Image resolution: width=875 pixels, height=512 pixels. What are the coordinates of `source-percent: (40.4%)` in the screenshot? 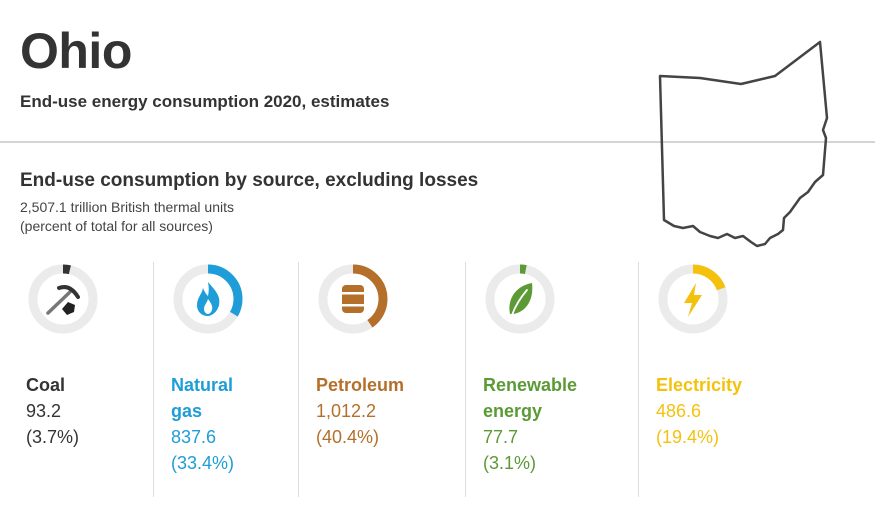 It's located at (348, 437).